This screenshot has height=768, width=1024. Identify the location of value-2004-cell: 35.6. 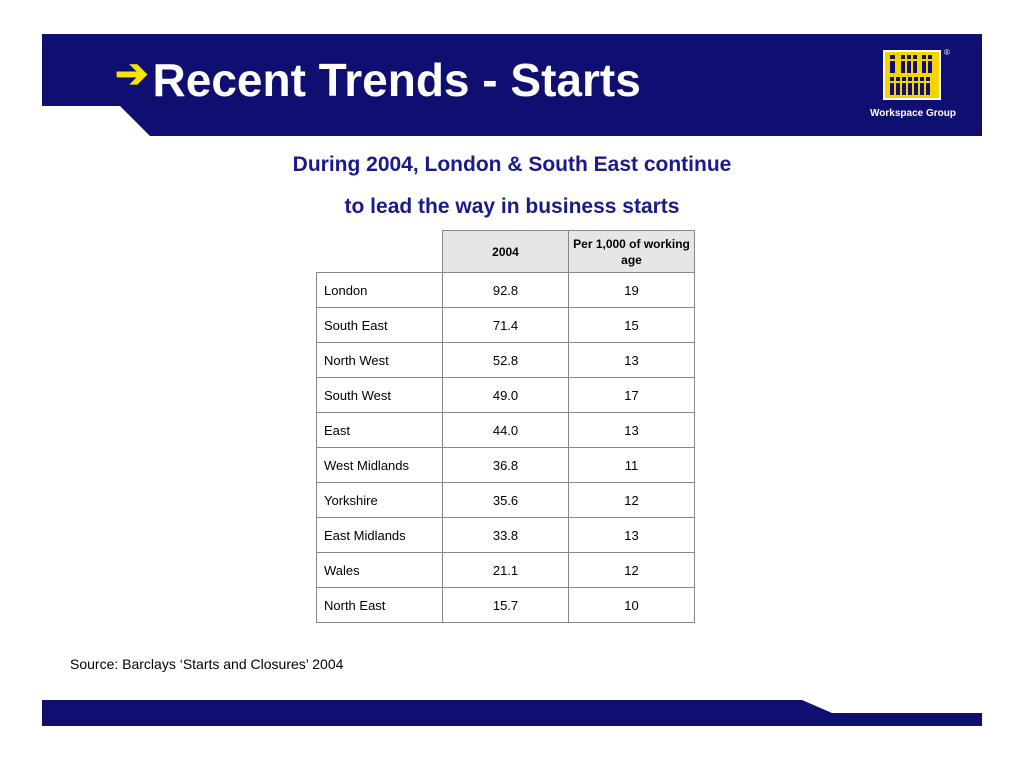
(505, 500).